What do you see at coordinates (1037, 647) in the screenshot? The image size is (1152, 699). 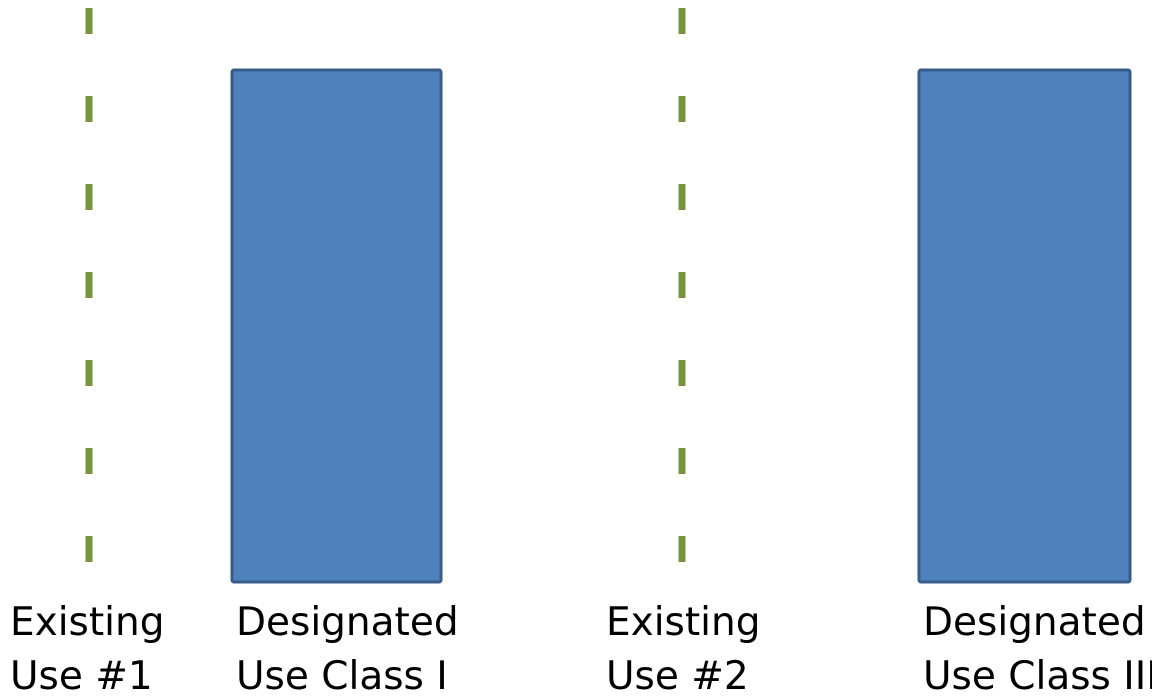 I see `designated-use-class-iii-label: Designated Use Class III` at bounding box center [1037, 647].